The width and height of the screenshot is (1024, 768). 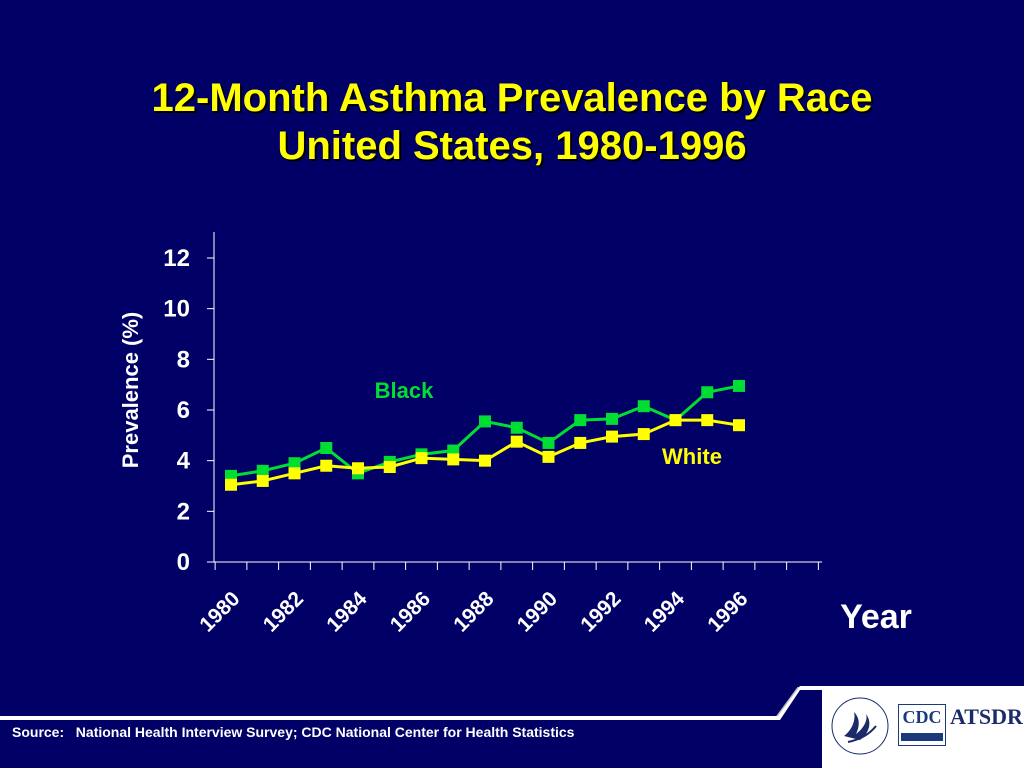 What do you see at coordinates (986, 716) in the screenshot?
I see `atsdr-logo: ATSDR` at bounding box center [986, 716].